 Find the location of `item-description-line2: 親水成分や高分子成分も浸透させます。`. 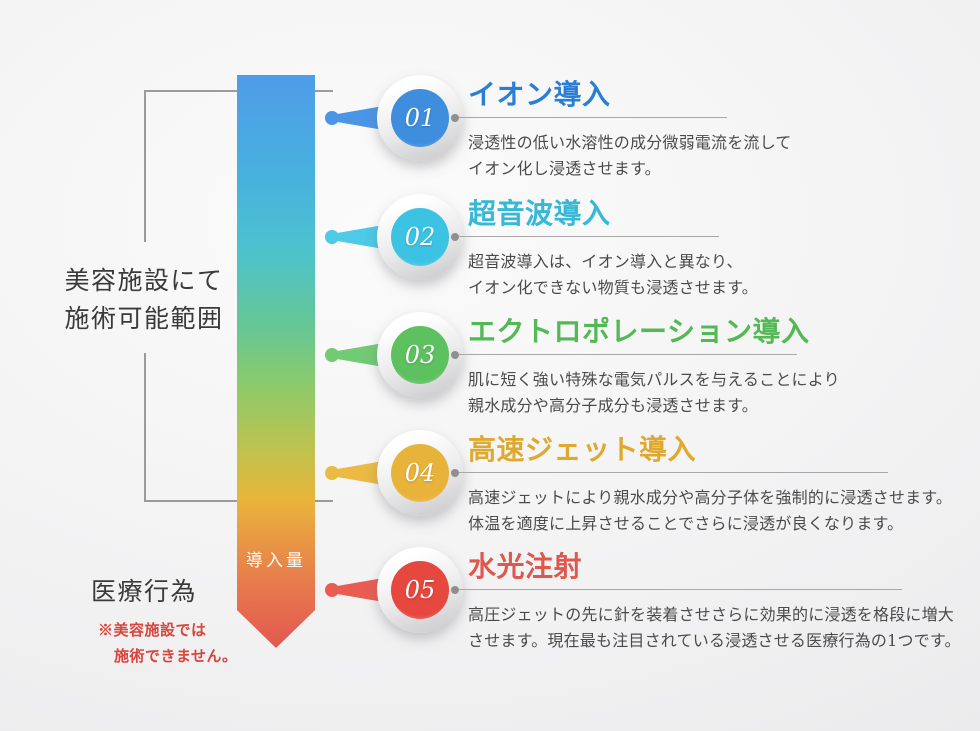

item-description-line2: 親水成分や高分子成分も浸透させます。 is located at coordinates (613, 406).